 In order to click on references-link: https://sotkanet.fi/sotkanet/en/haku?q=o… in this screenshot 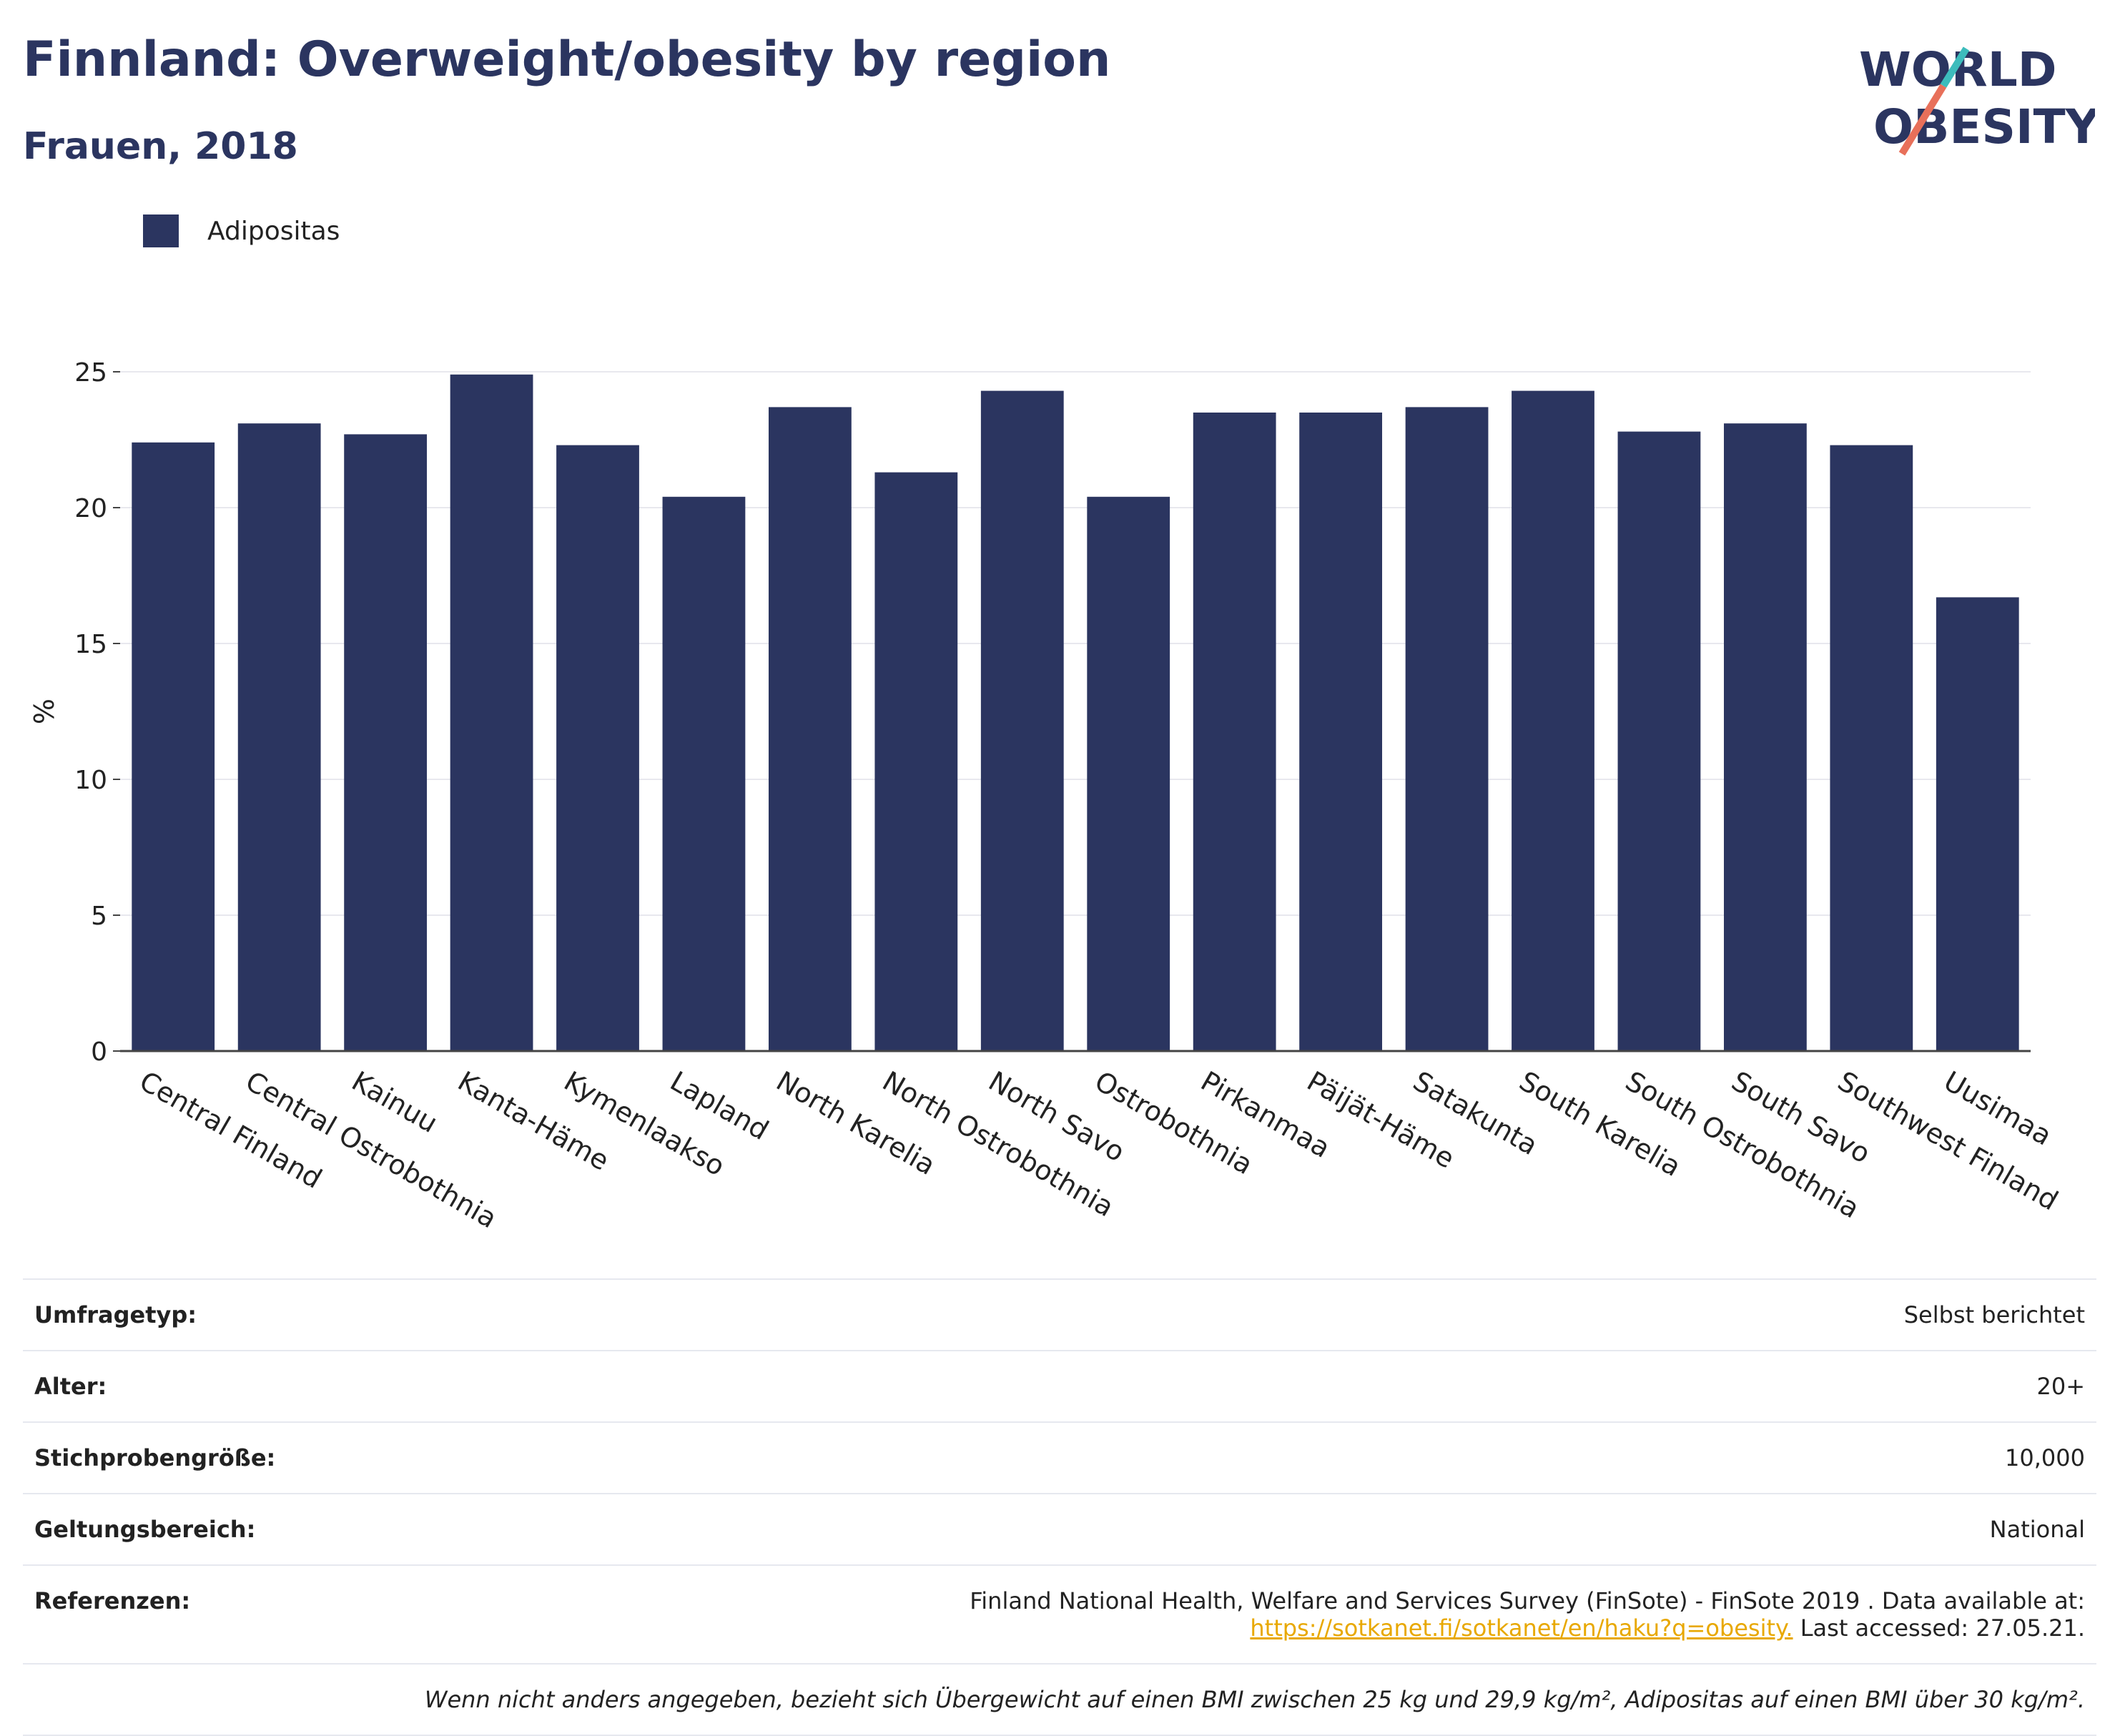, I will do `click(1522, 1628)`.